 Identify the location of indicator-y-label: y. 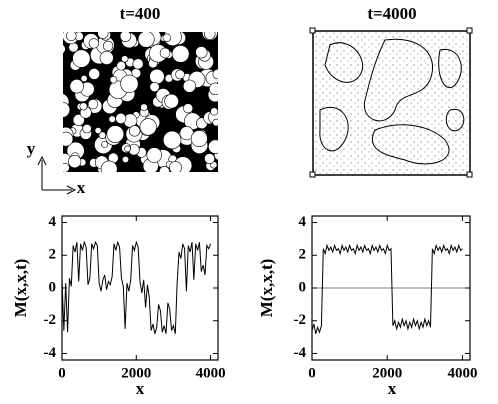
(31, 148).